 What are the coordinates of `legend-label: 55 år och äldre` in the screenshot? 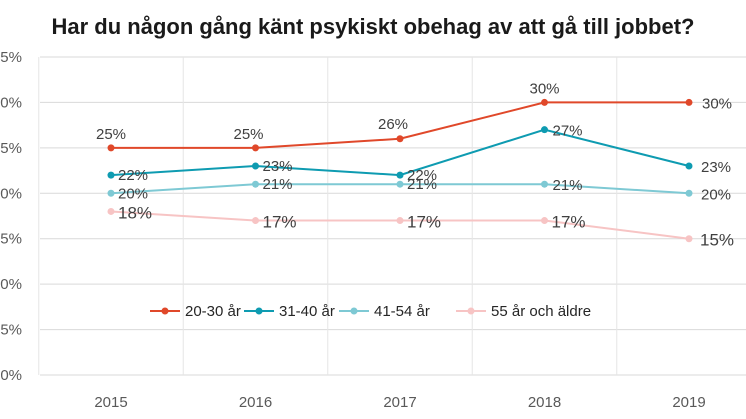 It's located at (541, 311).